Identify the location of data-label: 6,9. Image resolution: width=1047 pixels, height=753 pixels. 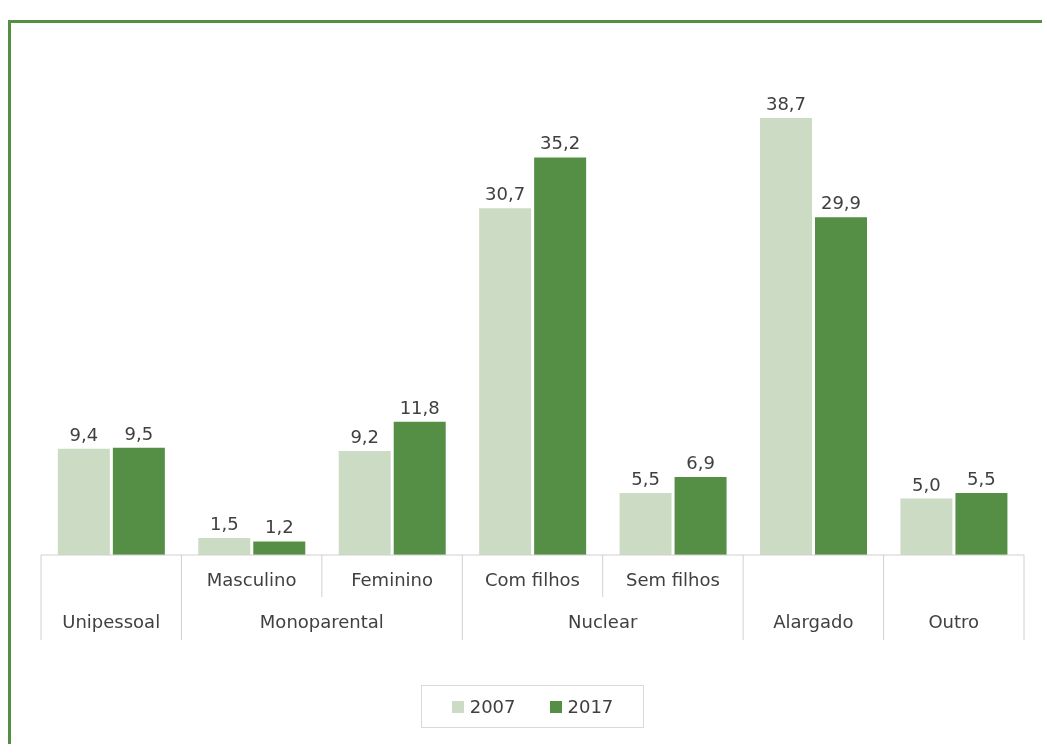
(700, 463).